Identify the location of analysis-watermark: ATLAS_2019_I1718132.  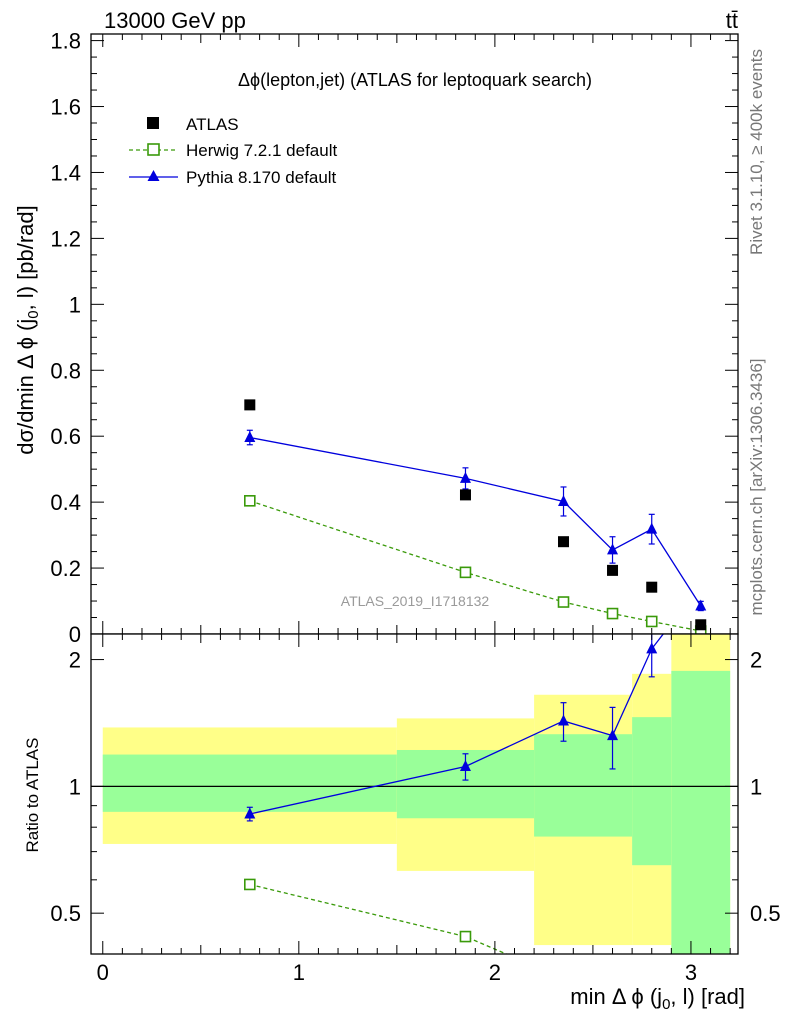
(415, 601).